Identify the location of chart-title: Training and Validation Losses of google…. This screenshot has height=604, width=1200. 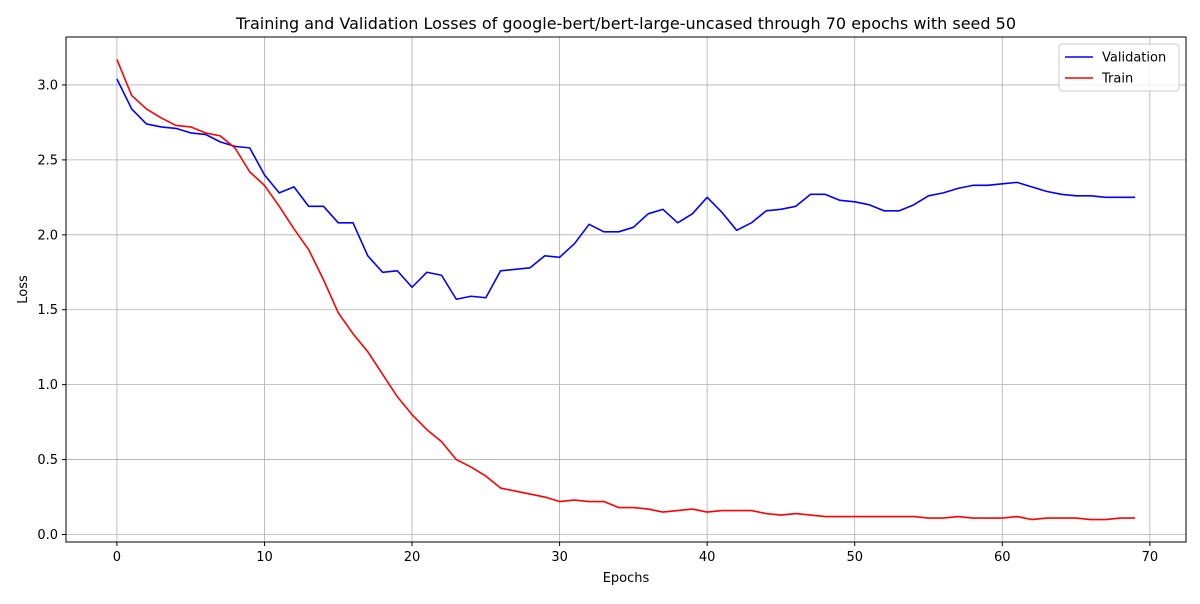
(625, 23).